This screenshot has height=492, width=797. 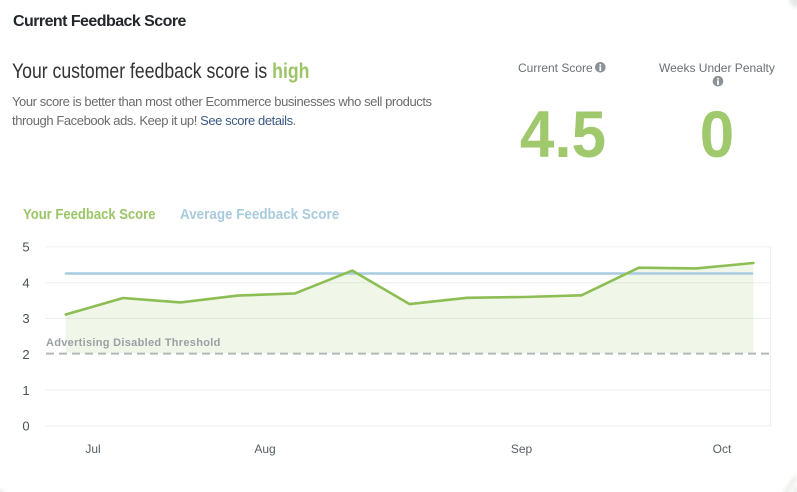 What do you see at coordinates (25, 390) in the screenshot?
I see `svg-text: 1` at bounding box center [25, 390].